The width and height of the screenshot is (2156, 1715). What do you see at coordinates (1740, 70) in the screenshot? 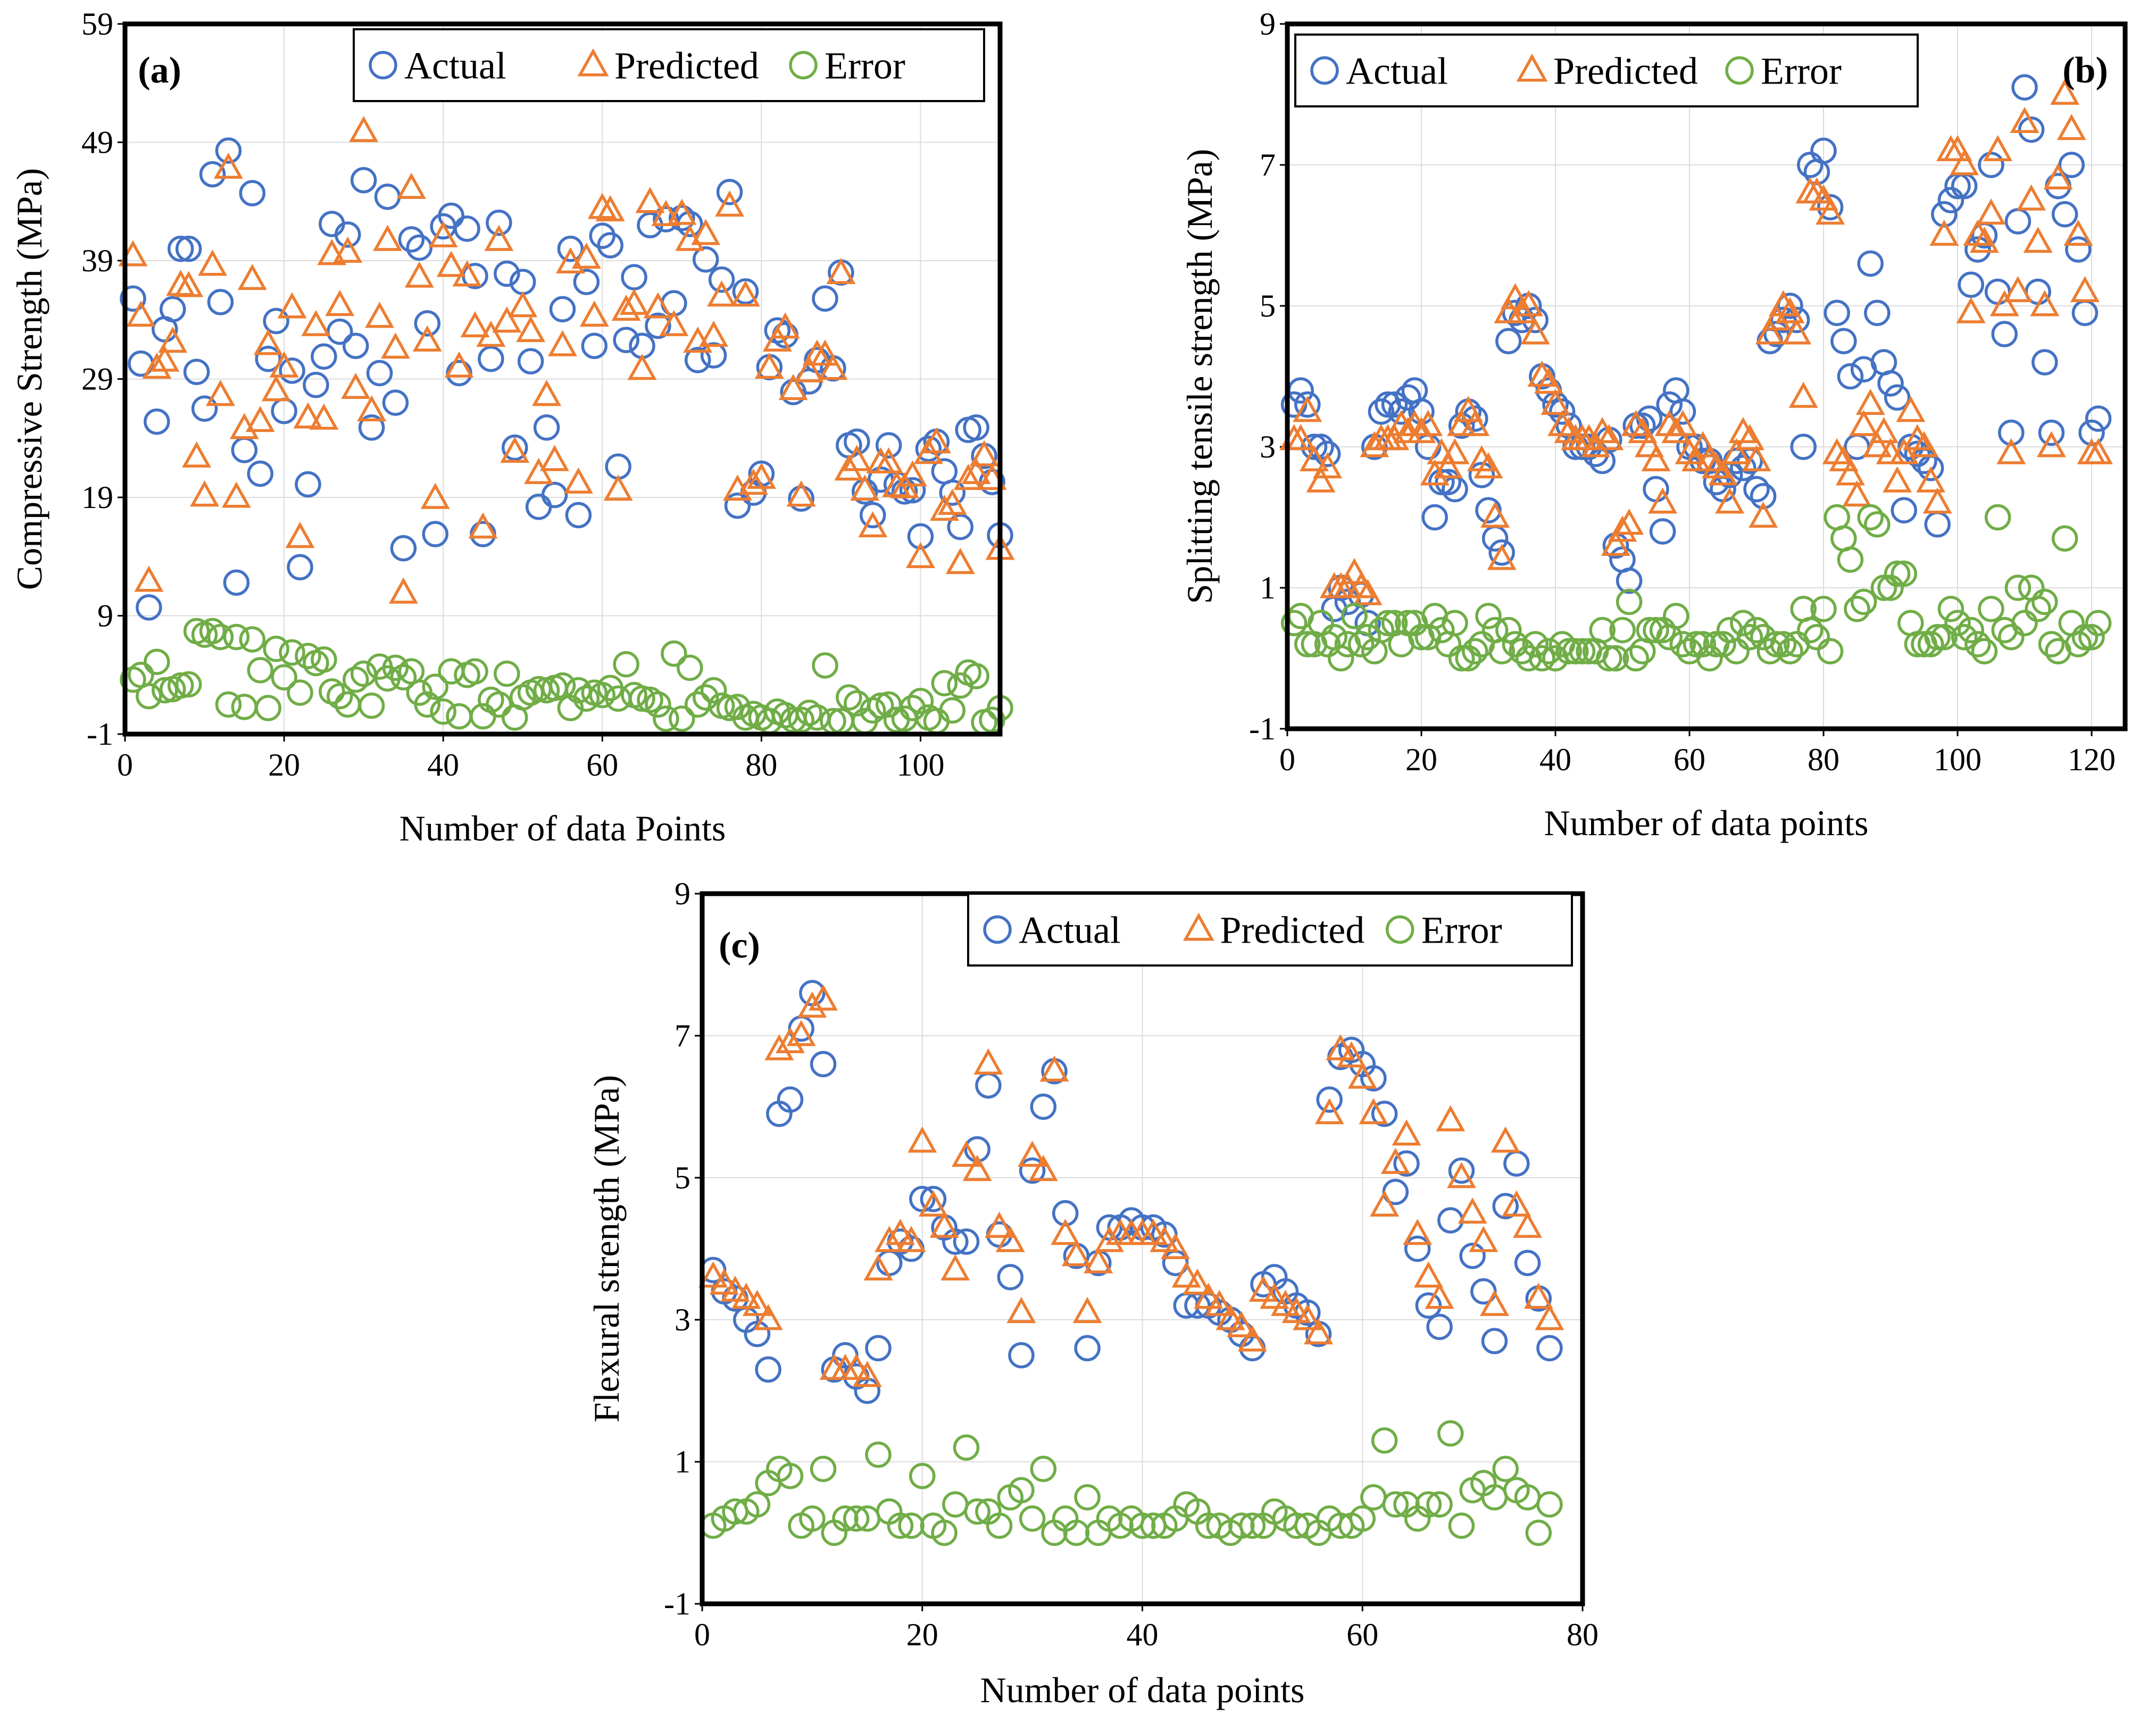
I see `legend-marker-error` at bounding box center [1740, 70].